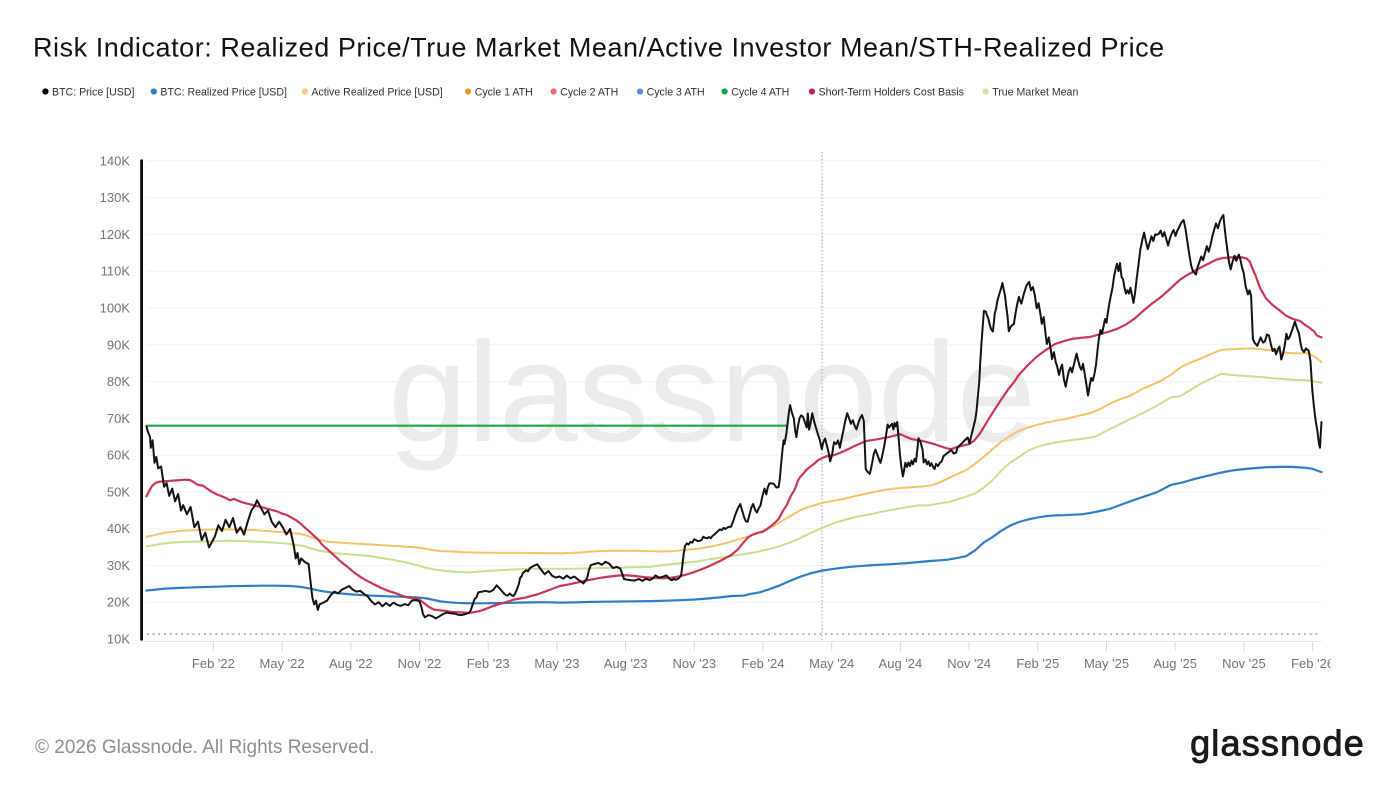  I want to click on svg-text: 130K, so click(115, 197).